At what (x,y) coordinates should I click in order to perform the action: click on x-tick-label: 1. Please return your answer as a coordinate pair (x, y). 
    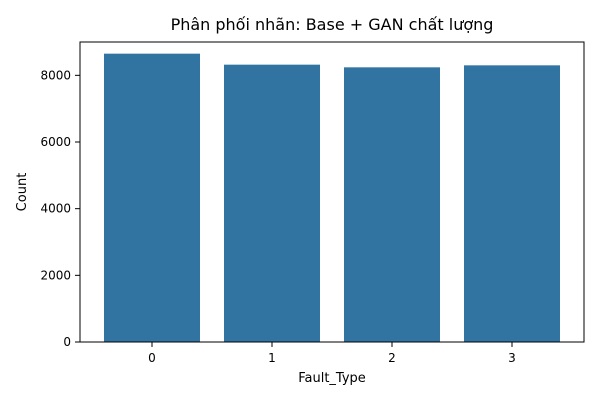
    Looking at the image, I should click on (272, 358).